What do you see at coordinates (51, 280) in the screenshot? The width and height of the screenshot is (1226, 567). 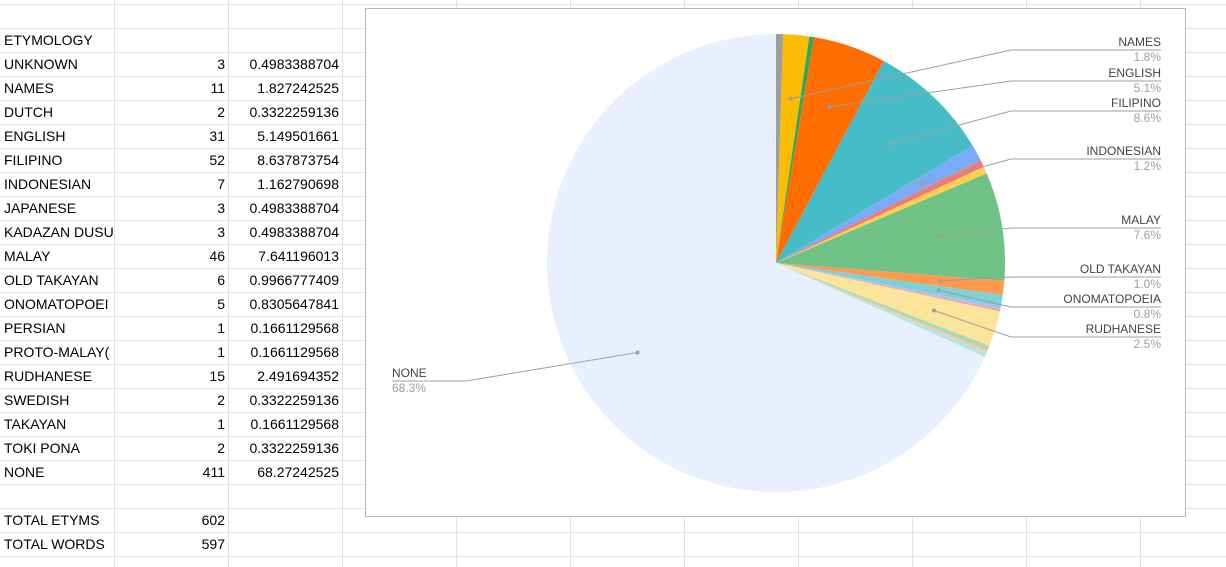 I see `etymology-label-cell: OLD TAKAYAN` at bounding box center [51, 280].